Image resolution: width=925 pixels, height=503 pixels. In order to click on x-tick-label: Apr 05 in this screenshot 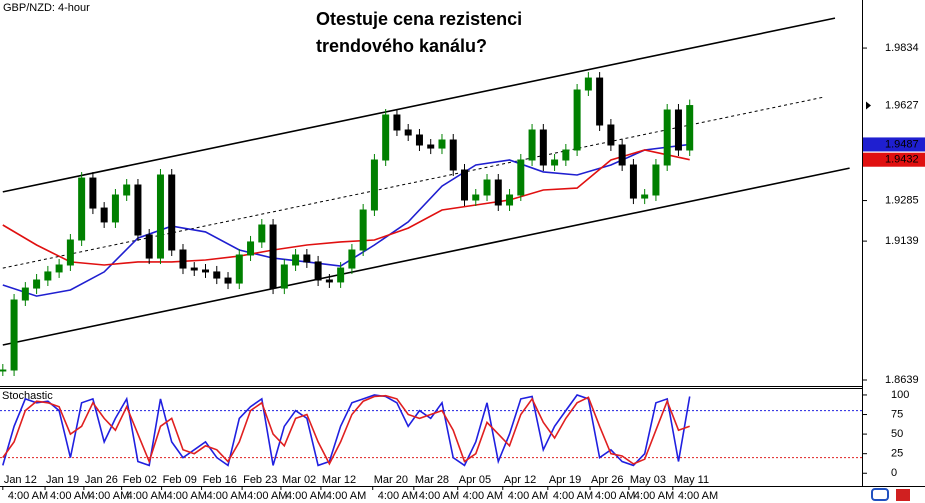, I will do `click(475, 480)`.